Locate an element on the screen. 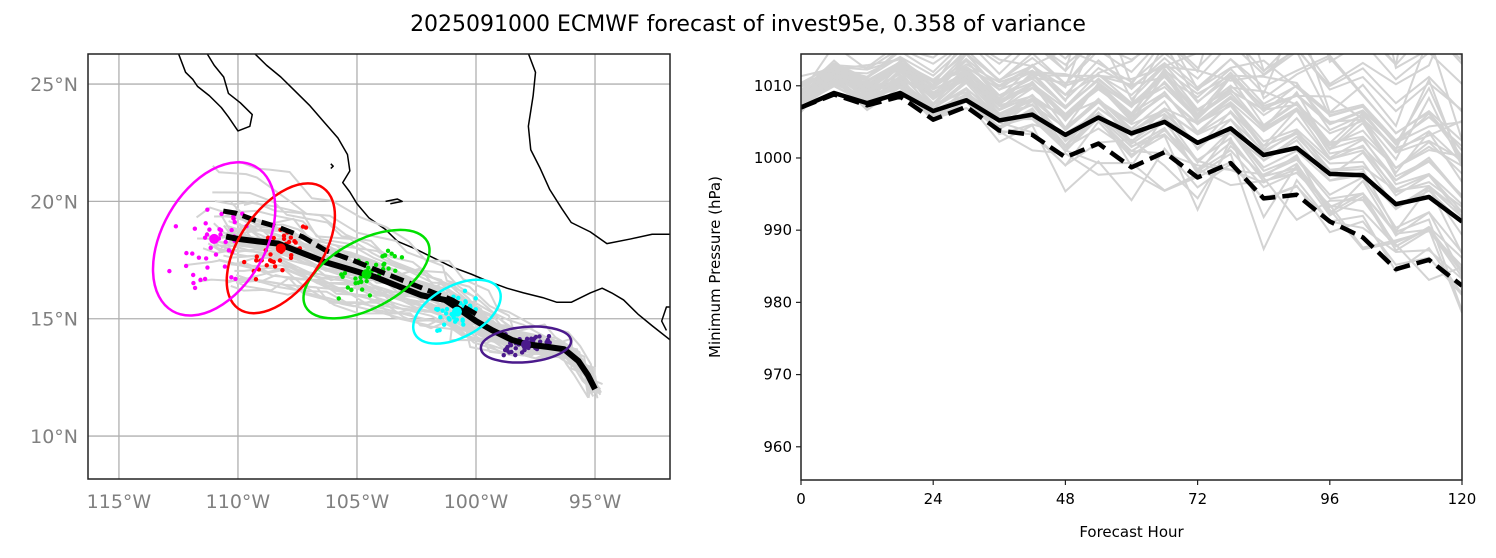  pressure-ytick-label: 1000 is located at coordinates (773, 158).